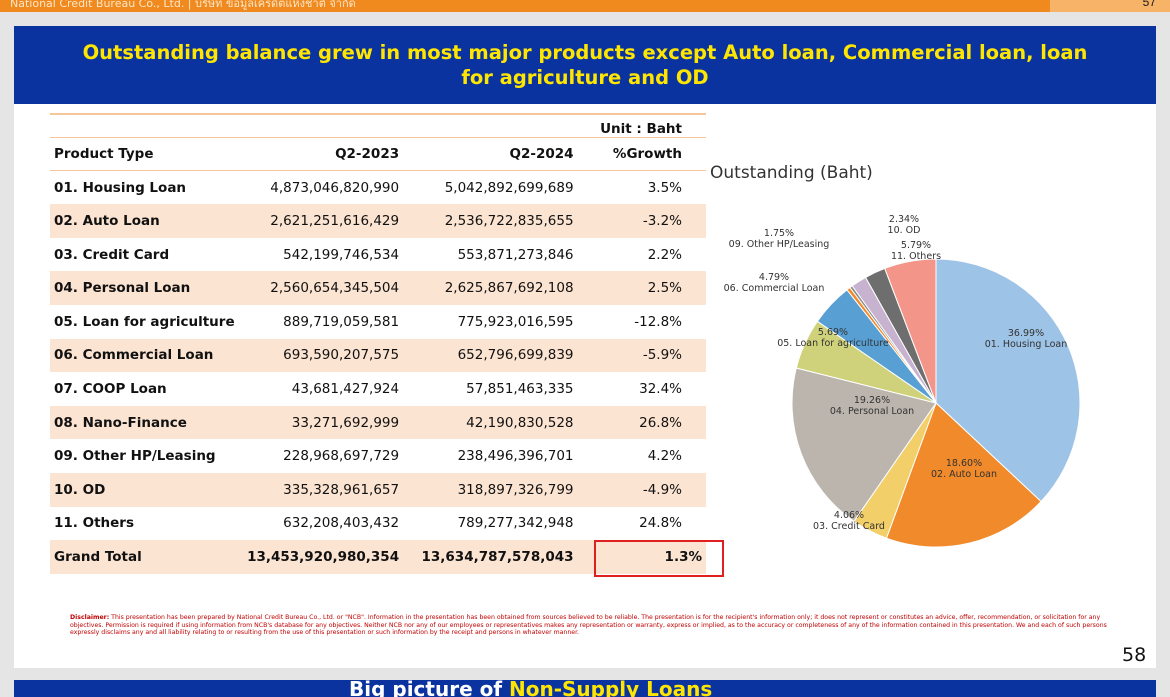 Image resolution: width=1170 pixels, height=697 pixels. What do you see at coordinates (1026, 333) in the screenshot?
I see `pie-label-pct: 36.99%` at bounding box center [1026, 333].